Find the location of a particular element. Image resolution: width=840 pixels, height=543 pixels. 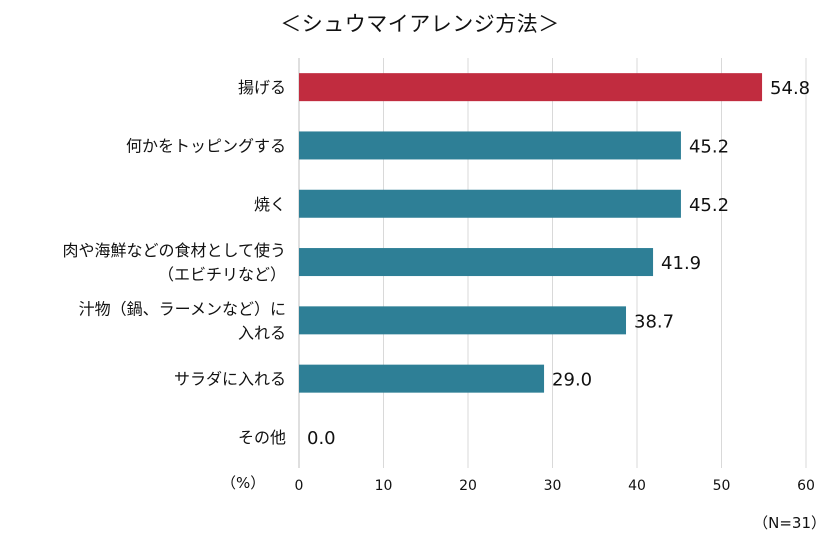

x-tick-label: 30 is located at coordinates (553, 486).